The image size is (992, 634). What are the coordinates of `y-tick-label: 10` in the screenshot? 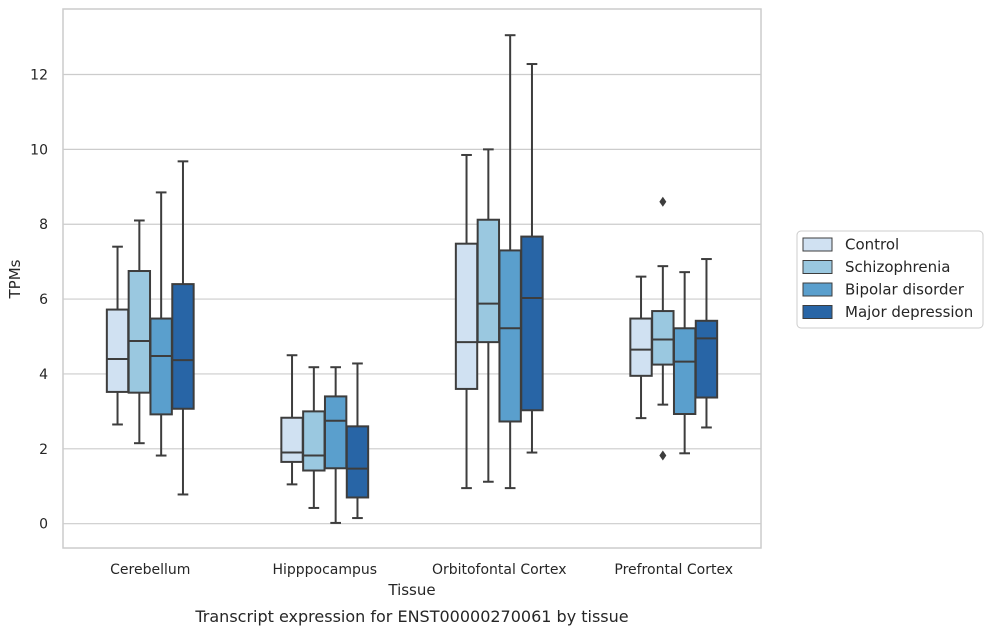 It's located at (39, 150).